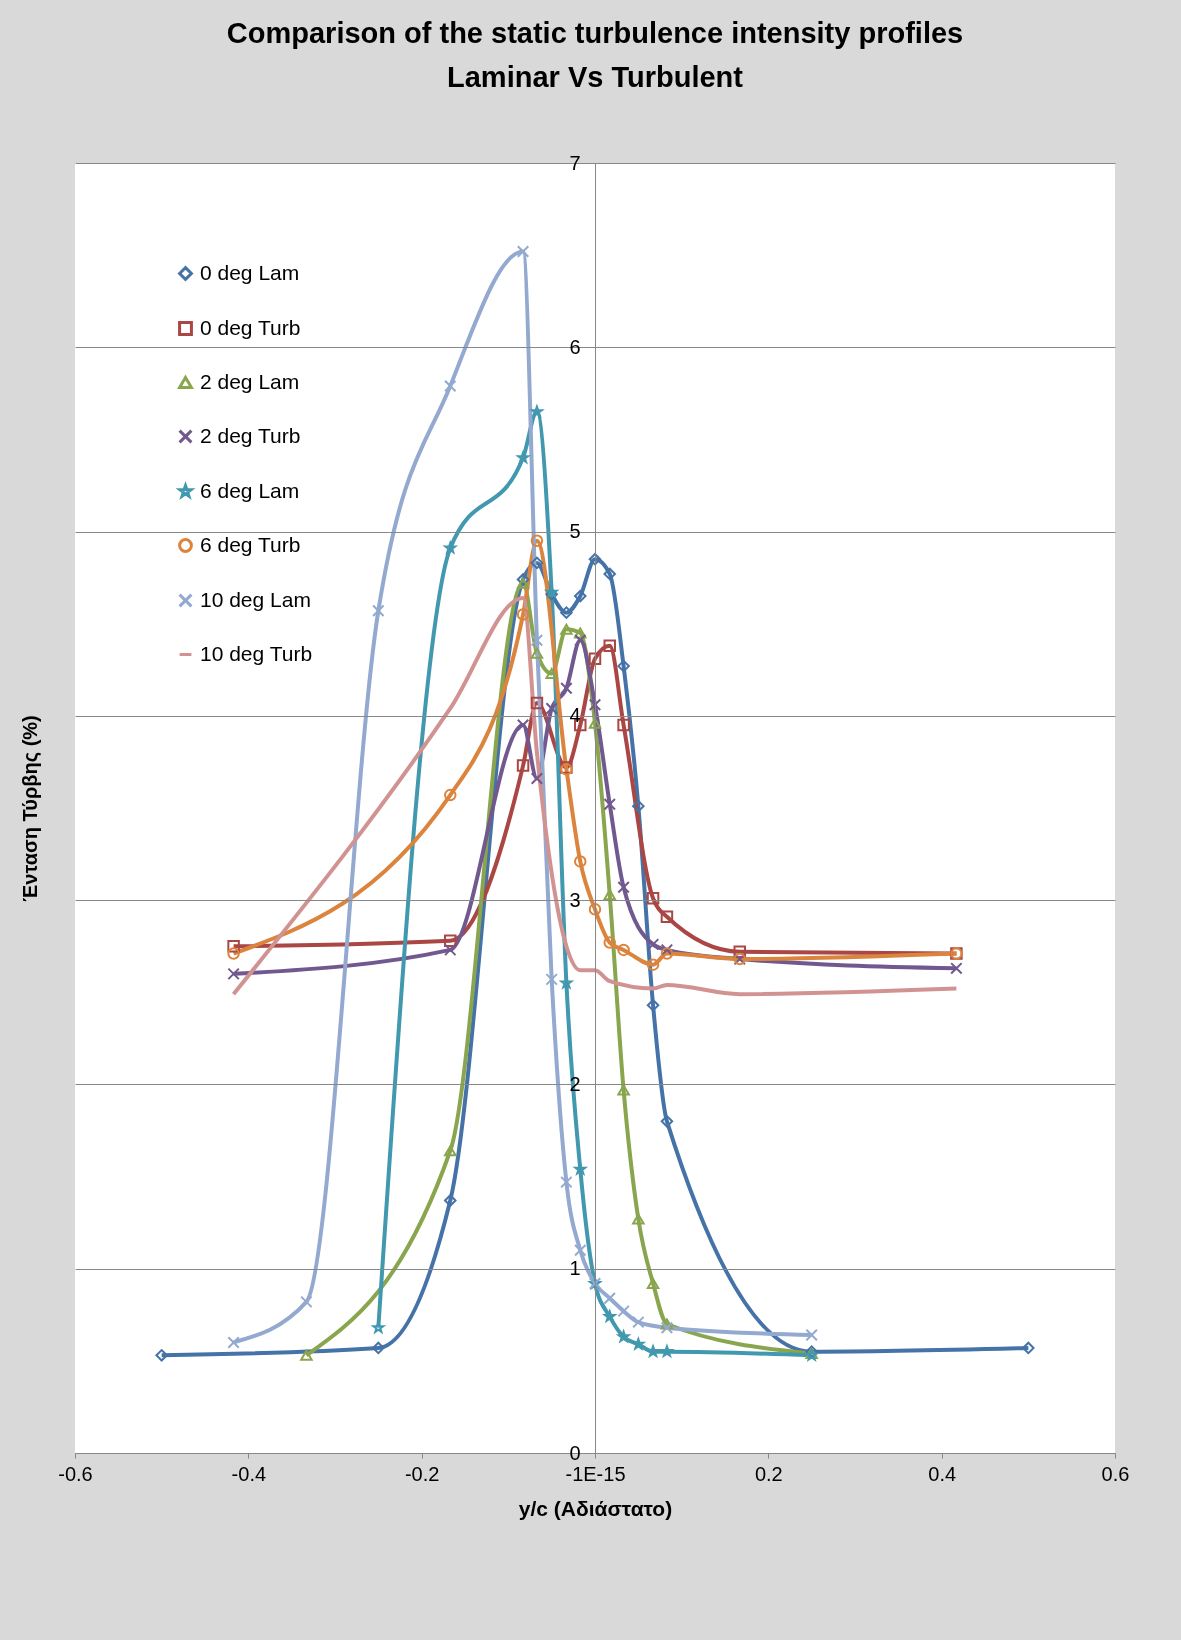 This screenshot has height=1640, width=1181. I want to click on legend-label: 6 deg Lam, so click(250, 490).